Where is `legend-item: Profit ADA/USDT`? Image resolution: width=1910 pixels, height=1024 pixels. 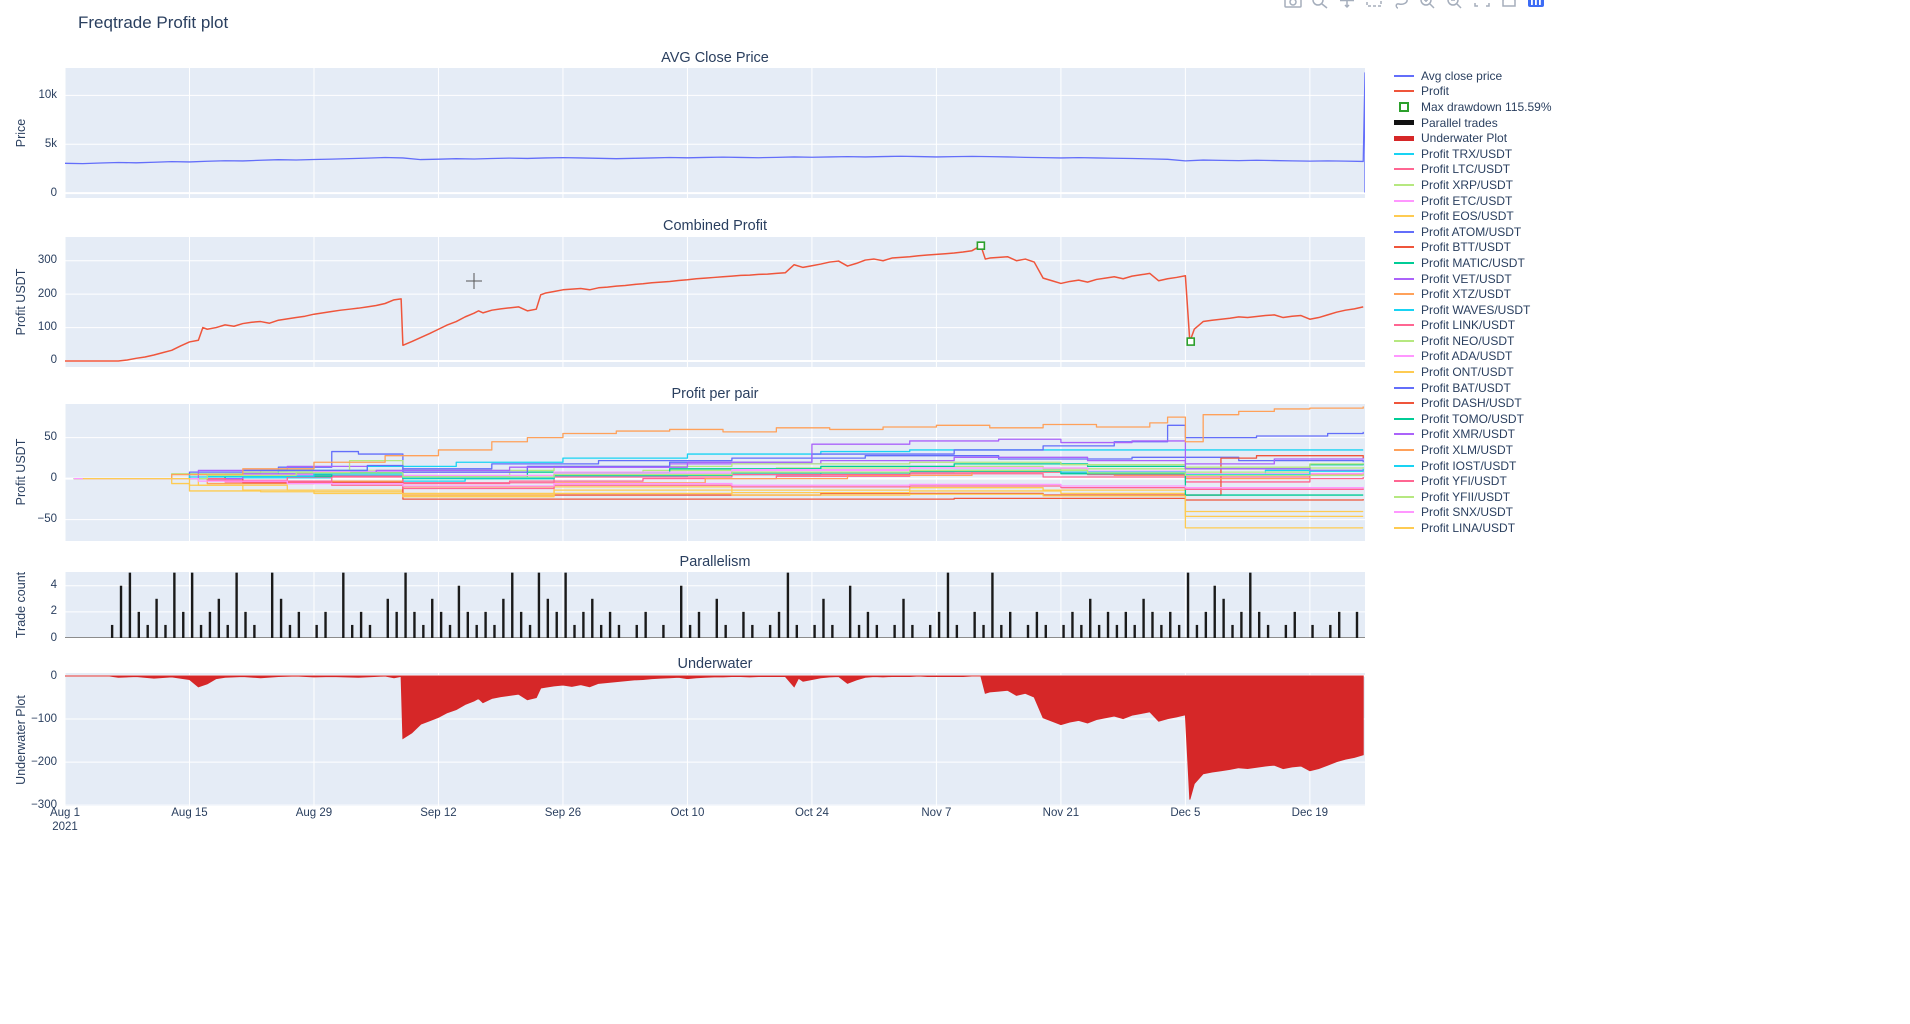
legend-item: Profit ADA/USDT is located at coordinates (1472, 357).